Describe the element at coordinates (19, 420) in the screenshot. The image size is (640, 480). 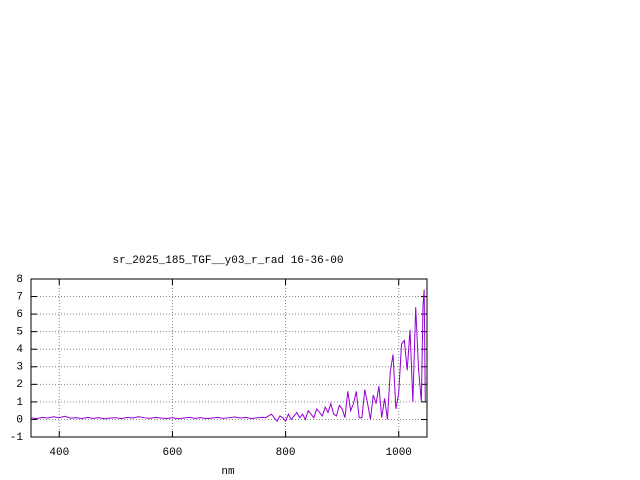
I see `y-tick-label: 0` at that location.